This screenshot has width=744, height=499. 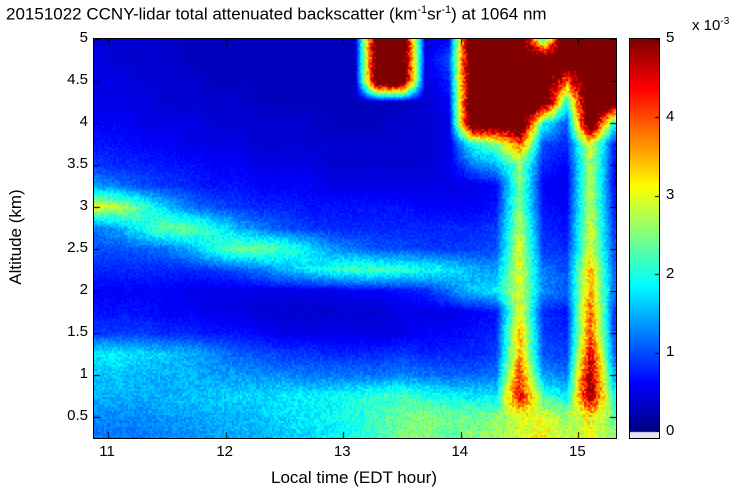 I want to click on colorbar-scale-label: x 10-3, so click(x=710, y=25).